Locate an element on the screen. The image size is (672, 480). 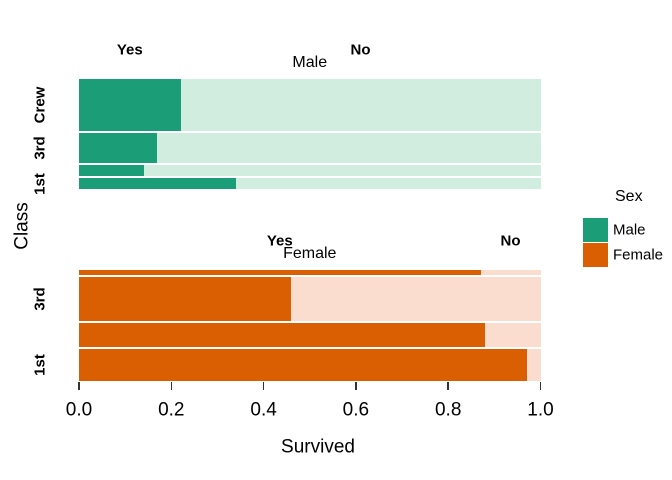
bar-row-male-3rd is located at coordinates (310, 148).